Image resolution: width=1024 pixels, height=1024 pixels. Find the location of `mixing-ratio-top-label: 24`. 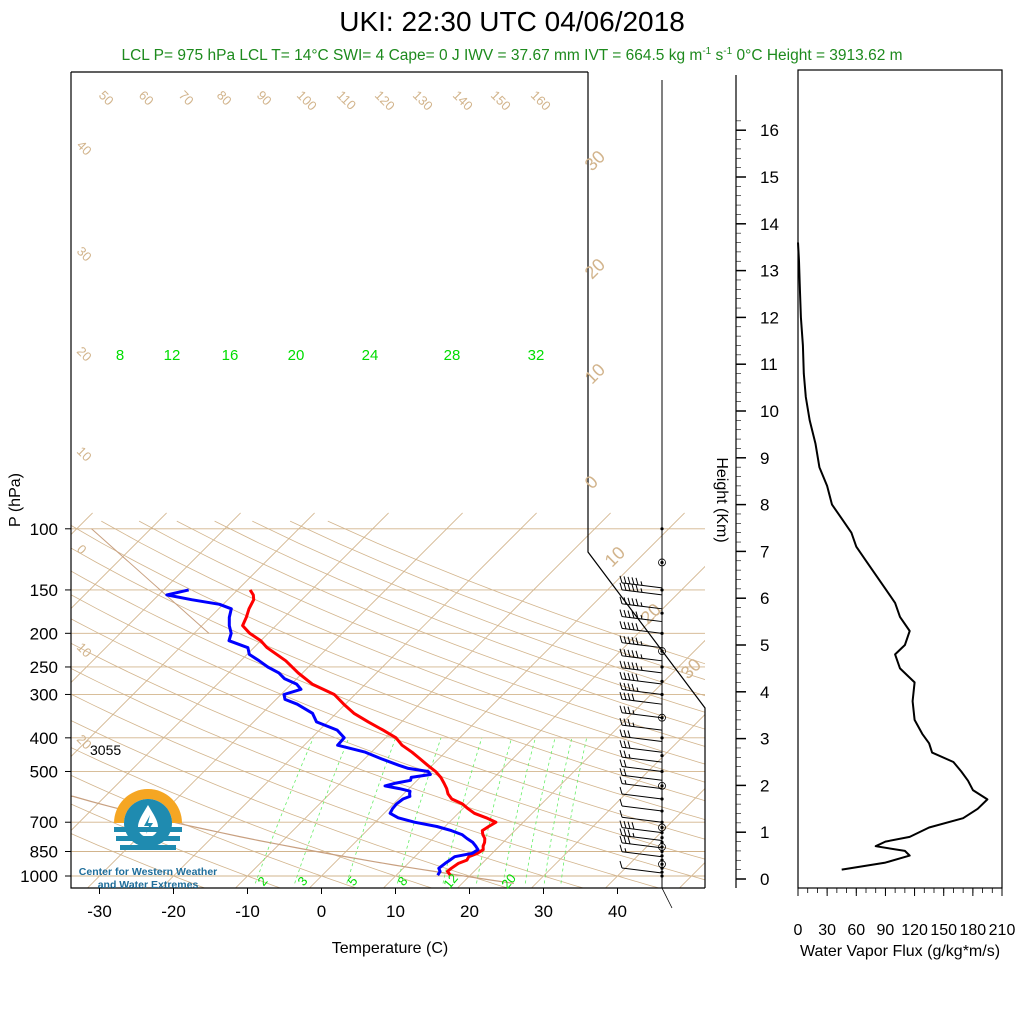

mixing-ratio-top-label: 24 is located at coordinates (370, 355).